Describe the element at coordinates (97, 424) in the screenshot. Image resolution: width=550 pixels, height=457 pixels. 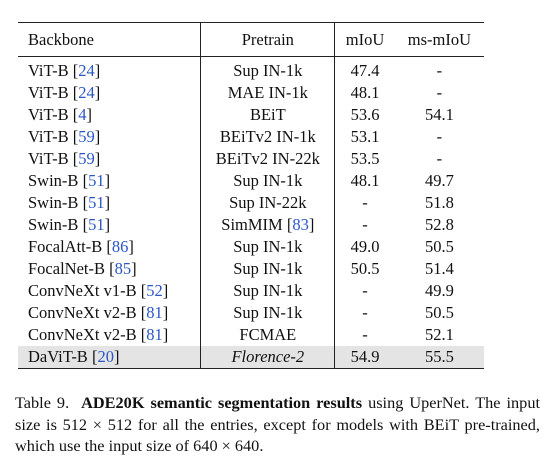
I see `caption-size-a: 512 × 512` at that location.